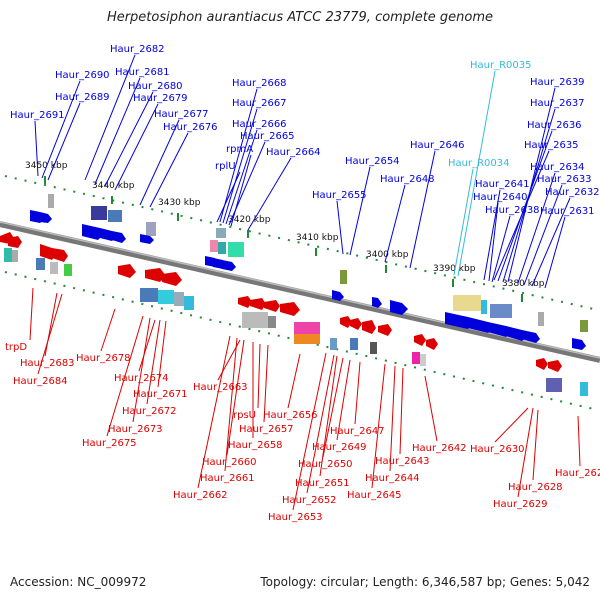  I want to click on reverse-gene-label: Haur_2629, so click(520, 504).